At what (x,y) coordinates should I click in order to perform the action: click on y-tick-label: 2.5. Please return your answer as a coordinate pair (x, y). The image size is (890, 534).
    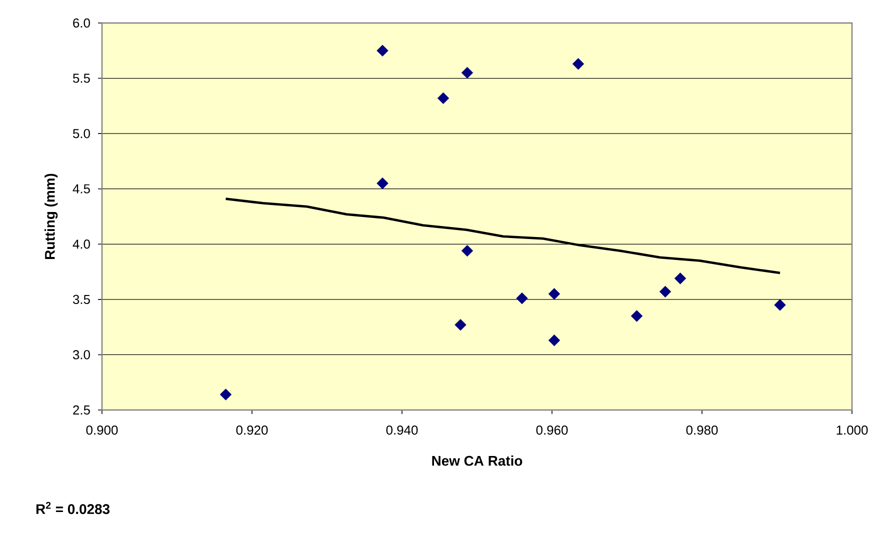
    Looking at the image, I should click on (81, 410).